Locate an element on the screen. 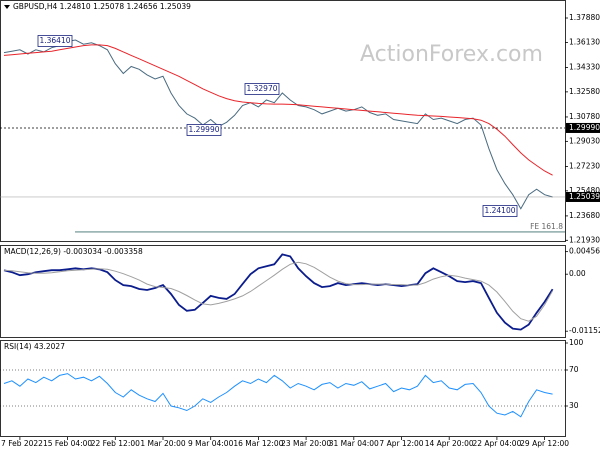 Image resolution: width=600 pixels, height=450 pixels. y-tick-label: 1.32580 is located at coordinates (584, 91).